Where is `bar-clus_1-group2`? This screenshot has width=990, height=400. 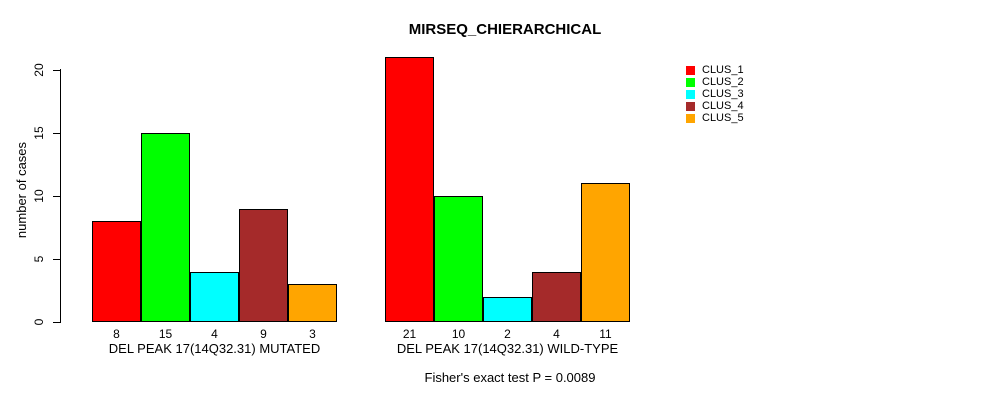 bar-clus_1-group2 is located at coordinates (409, 189).